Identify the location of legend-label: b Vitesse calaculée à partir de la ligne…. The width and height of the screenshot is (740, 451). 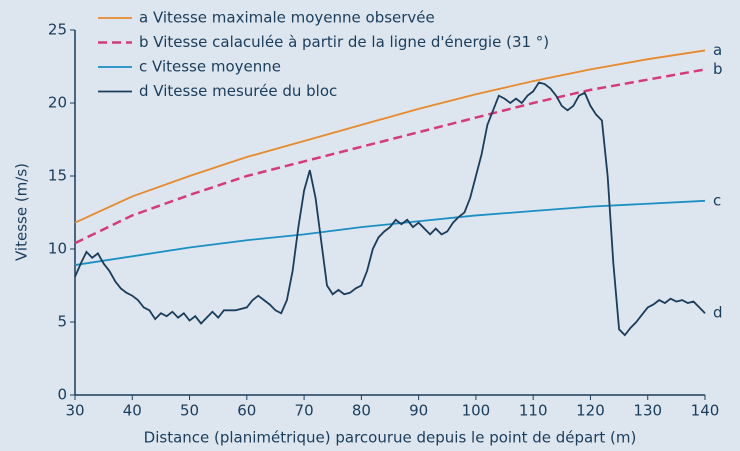
(344, 42).